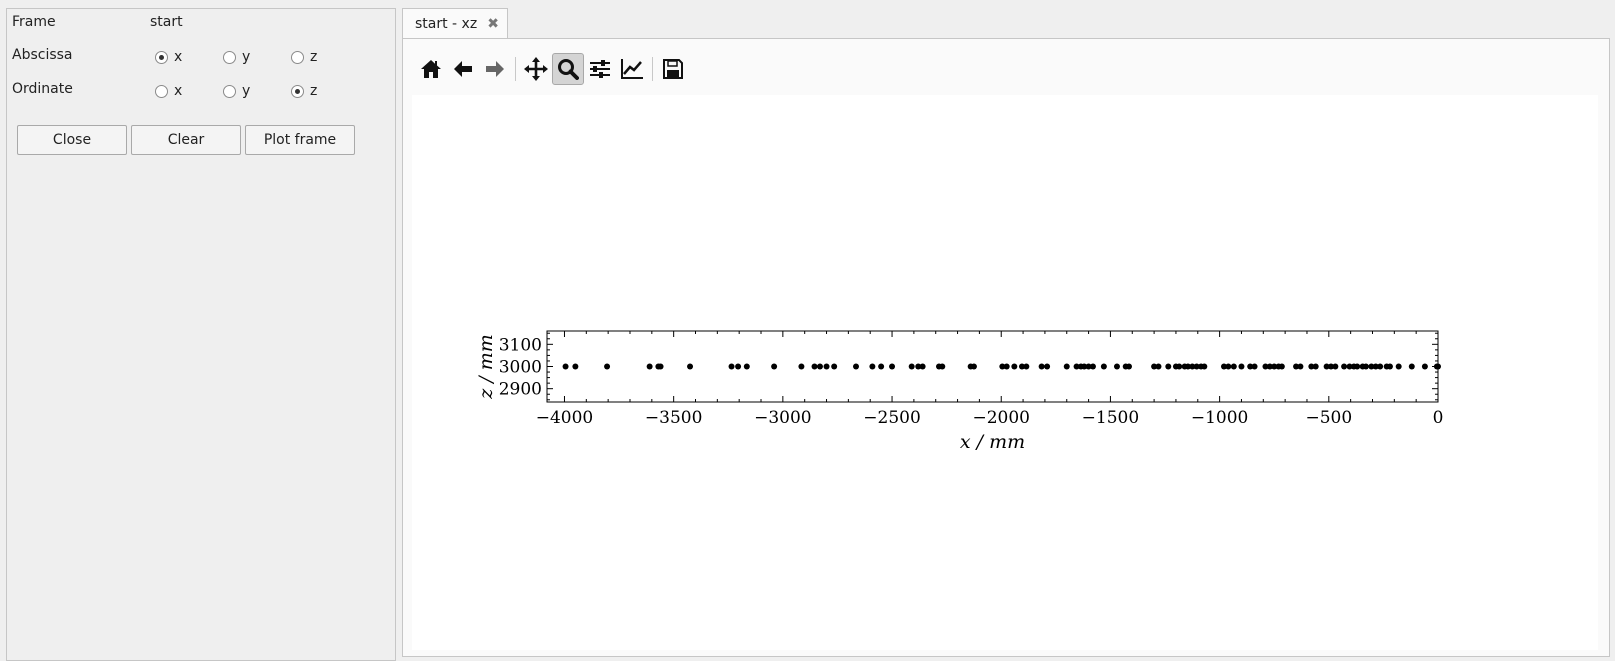  I want to click on zoom-icon, so click(568, 69).